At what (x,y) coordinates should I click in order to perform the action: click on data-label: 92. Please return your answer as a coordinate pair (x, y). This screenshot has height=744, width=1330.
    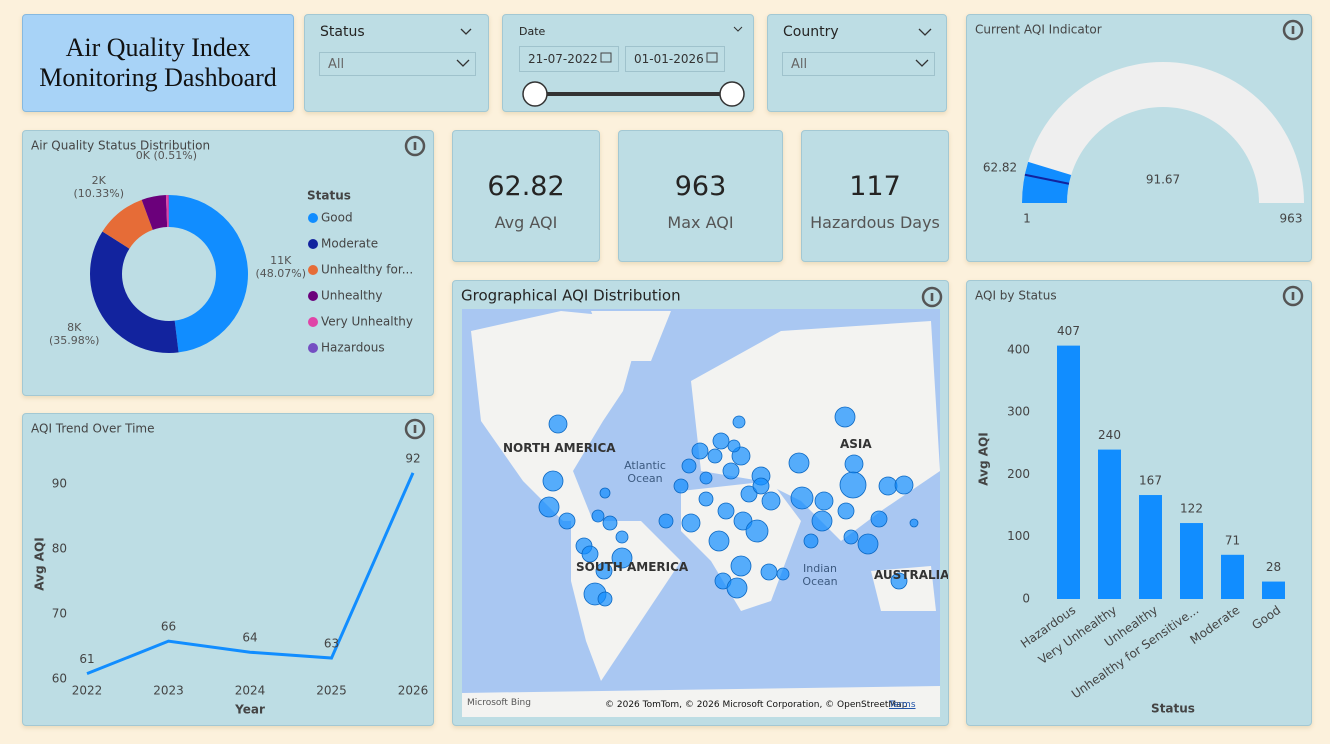
    Looking at the image, I should click on (412, 458).